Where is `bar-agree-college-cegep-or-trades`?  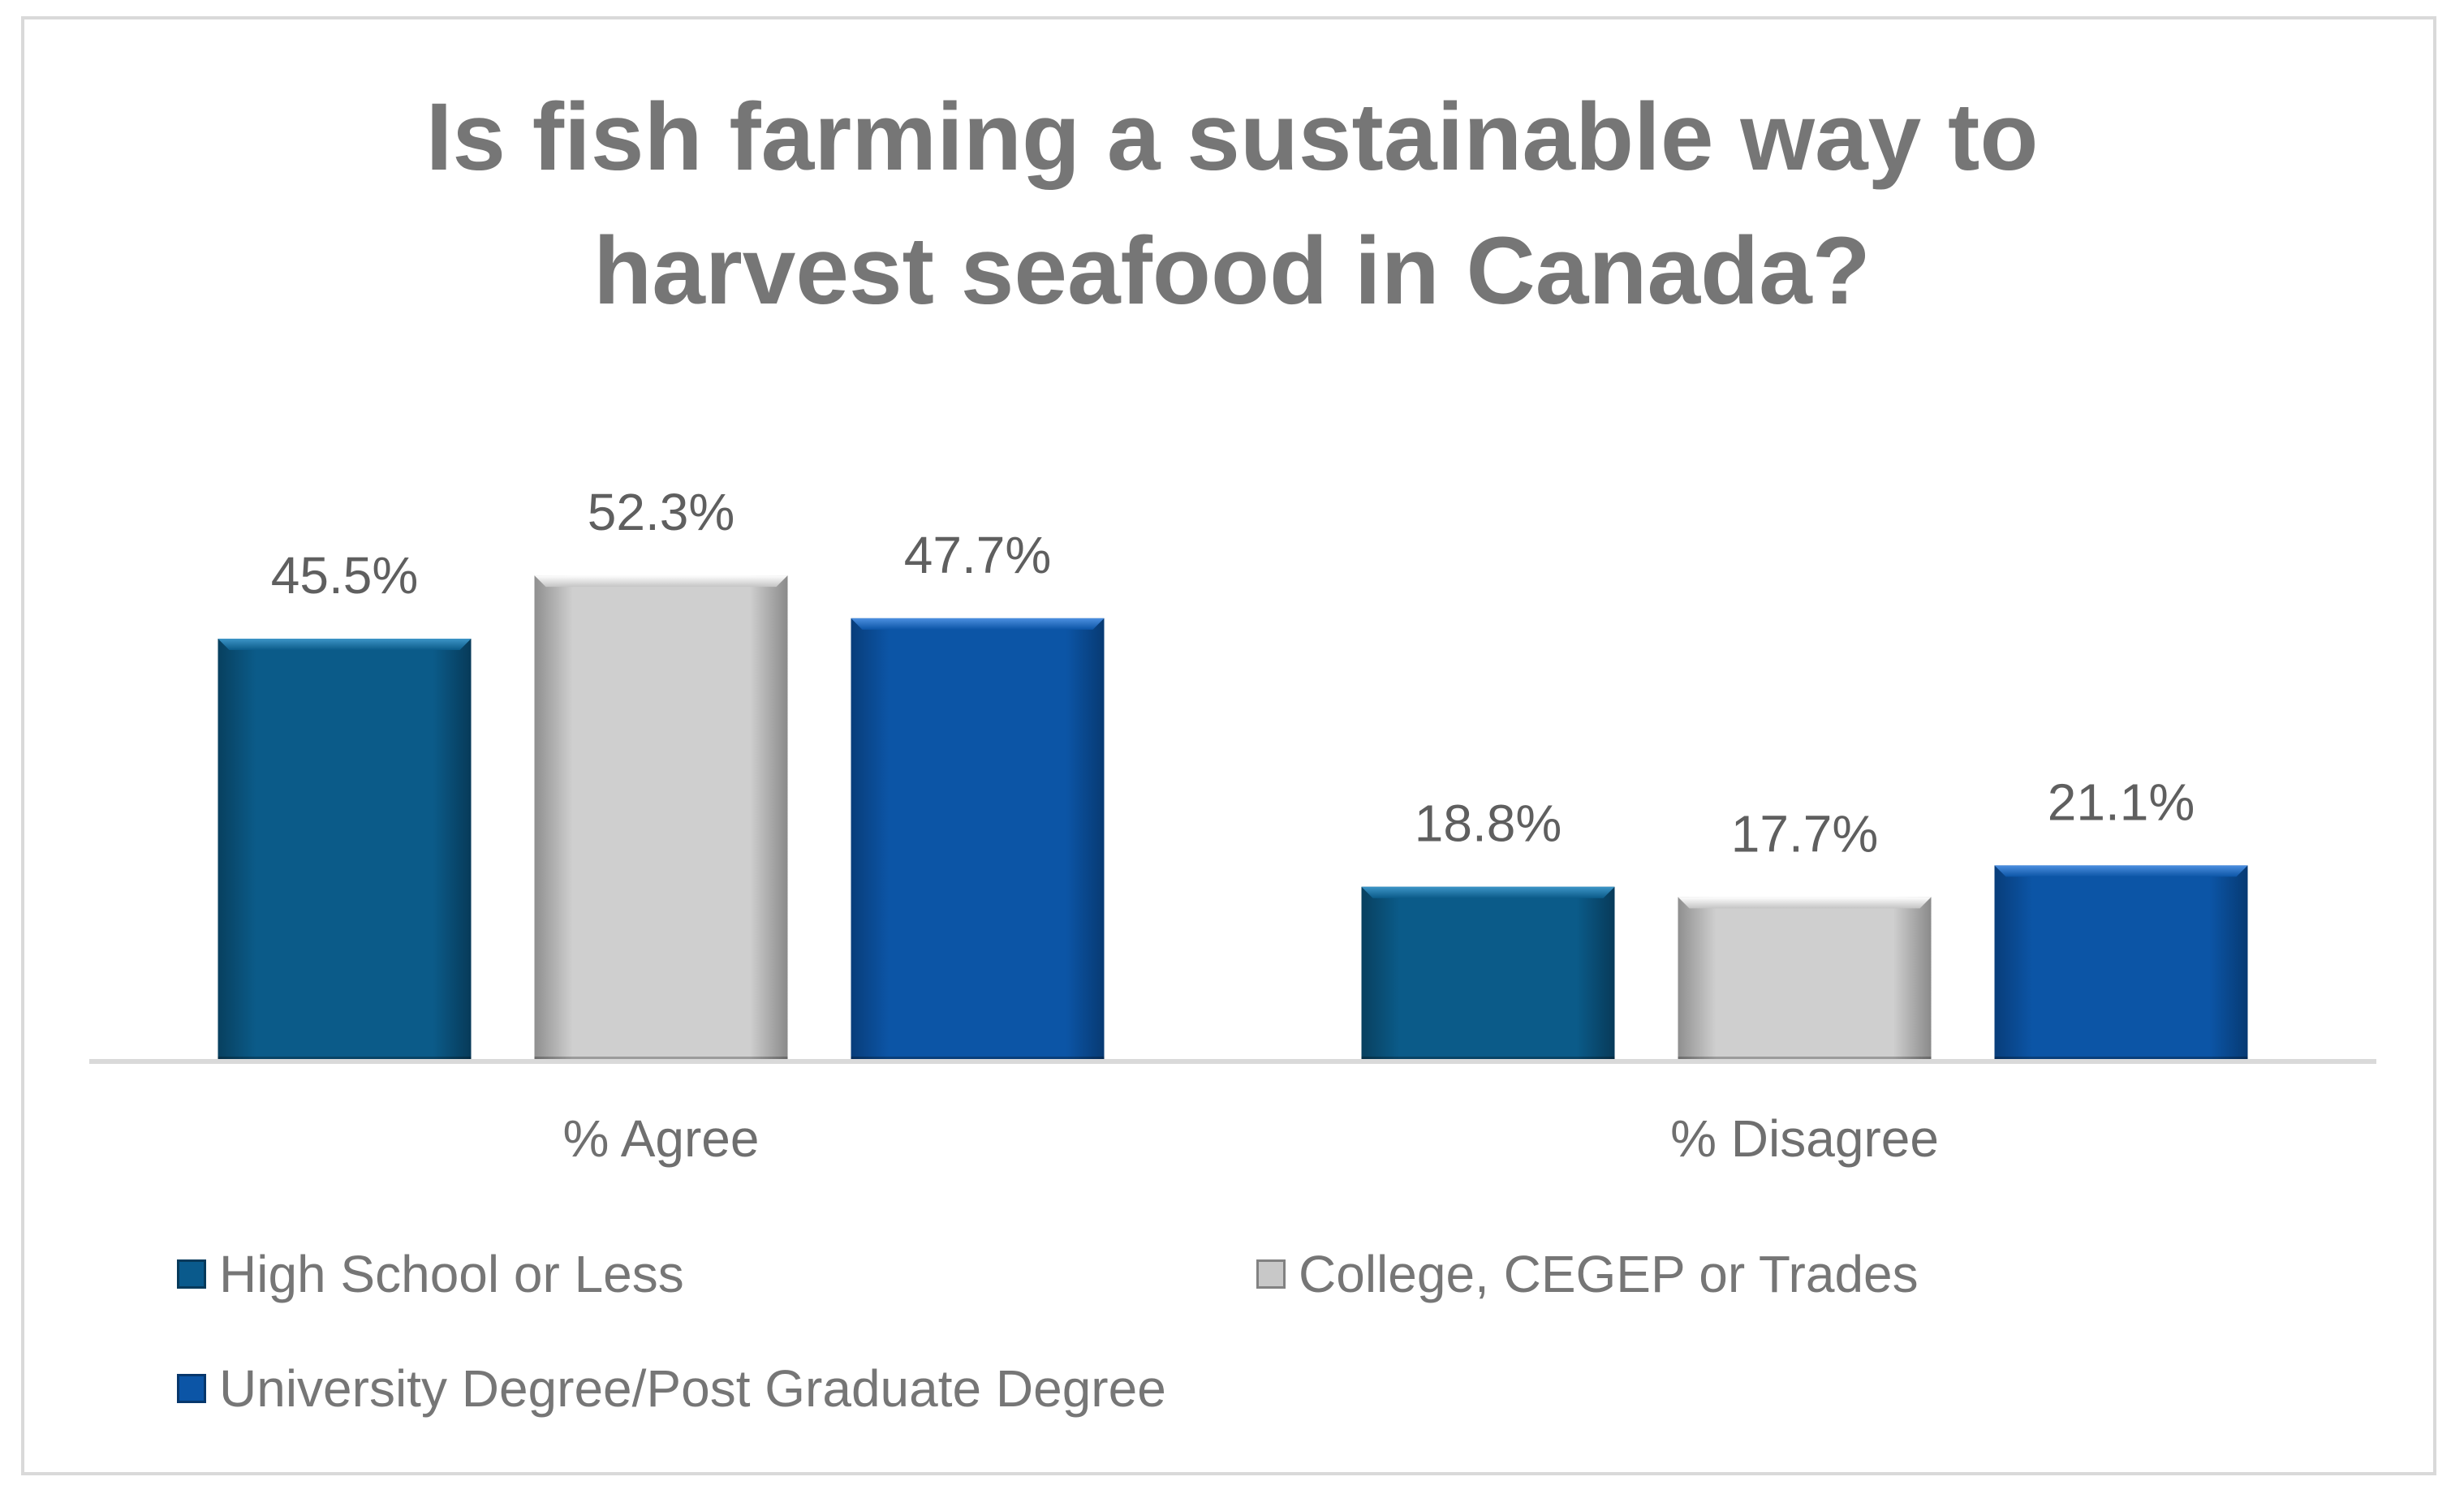
bar-agree-college-cegep-or-trades is located at coordinates (661, 818).